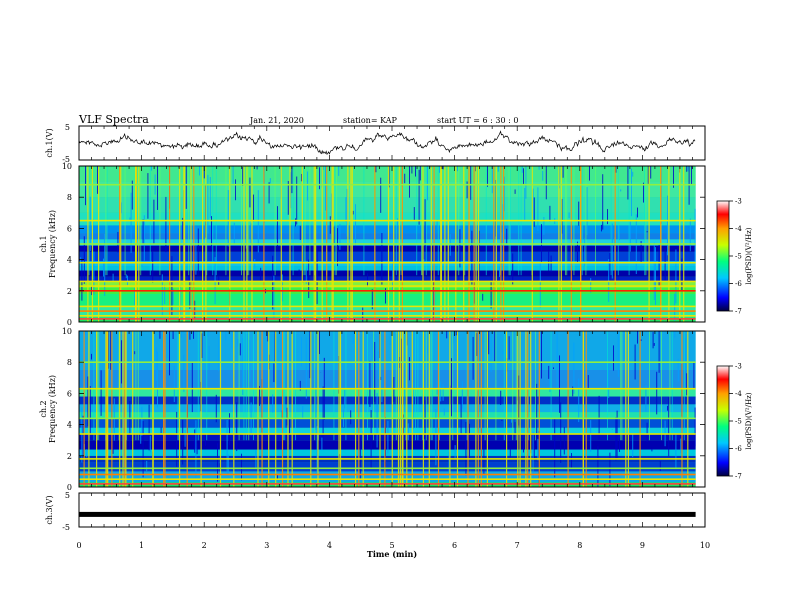 The height and width of the screenshot is (612, 792). Describe the element at coordinates (477, 120) in the screenshot. I see `start-time-label: start UT = 6 : 30 : 0` at that location.